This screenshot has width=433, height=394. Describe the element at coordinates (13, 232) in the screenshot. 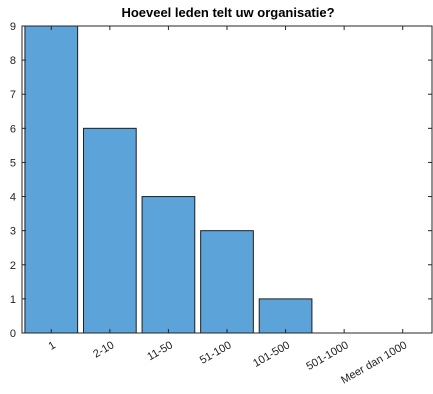

I see `y-tick-label: 3` at that location.